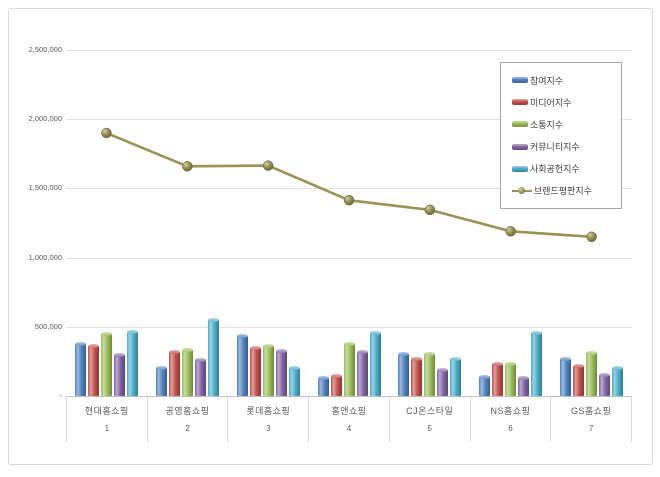  Describe the element at coordinates (107, 428) in the screenshot. I see `category-rank: 1` at that location.